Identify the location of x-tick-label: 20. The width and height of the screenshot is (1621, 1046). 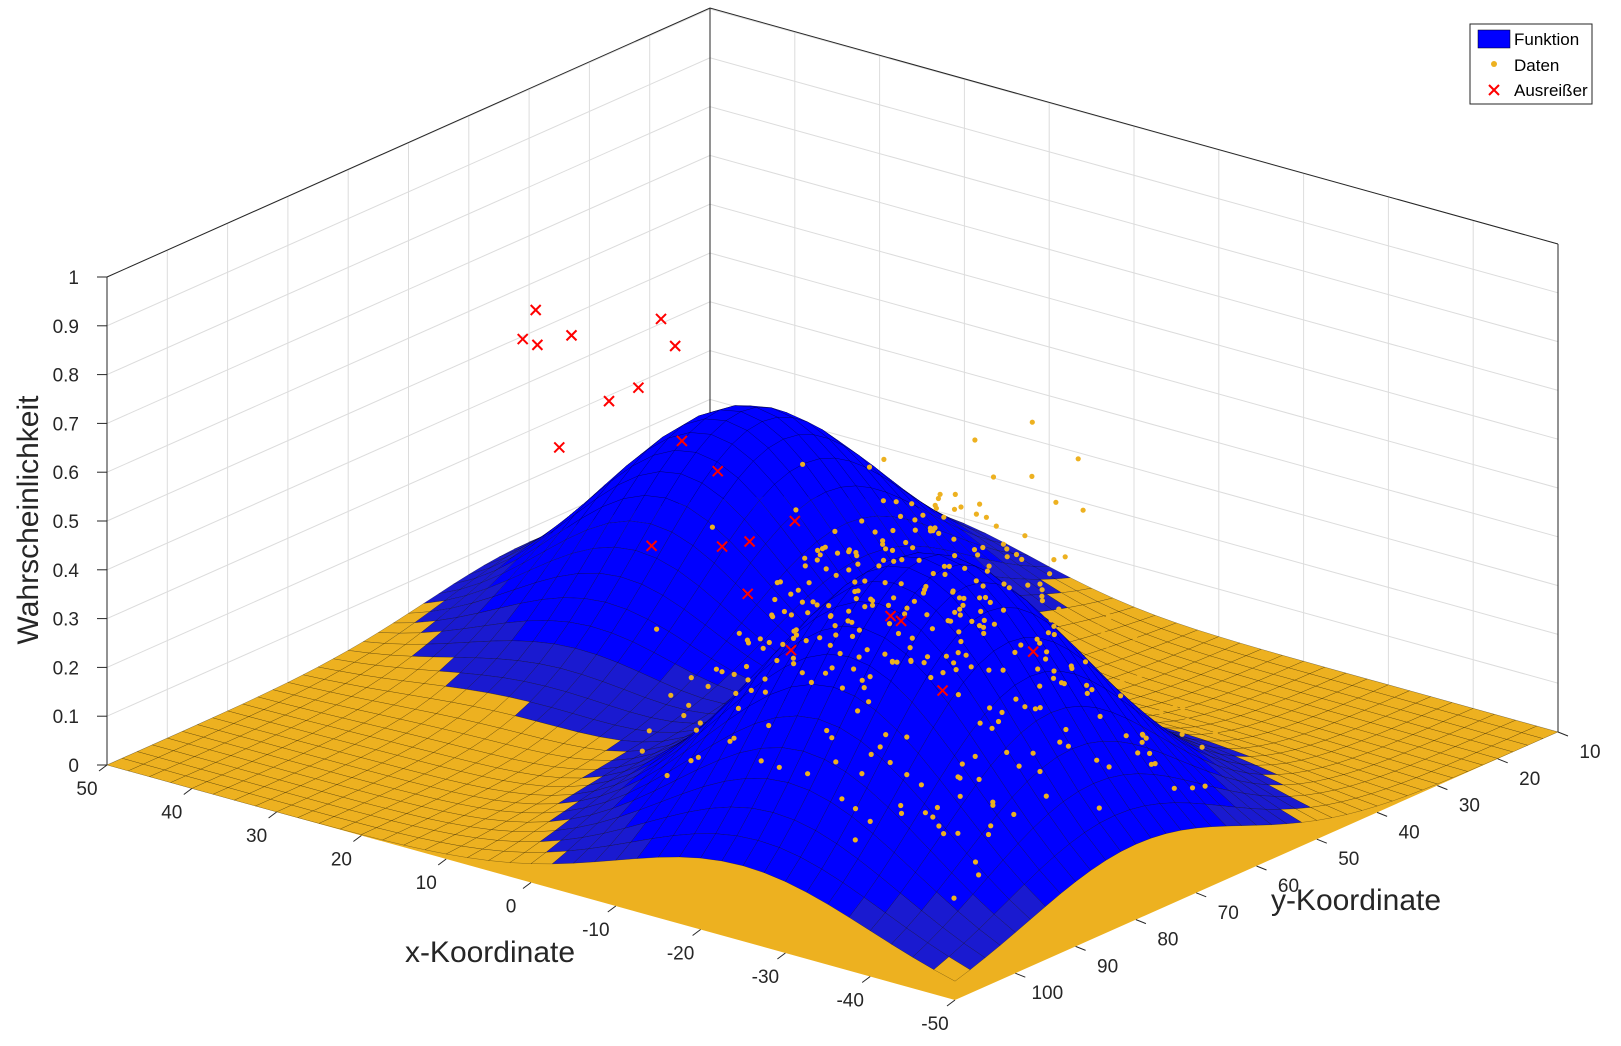
(341, 860).